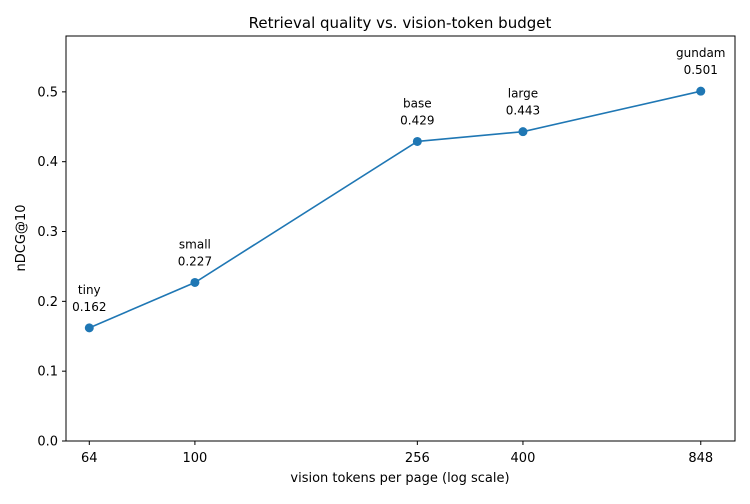  I want to click on x-tick-label: 848, so click(700, 458).